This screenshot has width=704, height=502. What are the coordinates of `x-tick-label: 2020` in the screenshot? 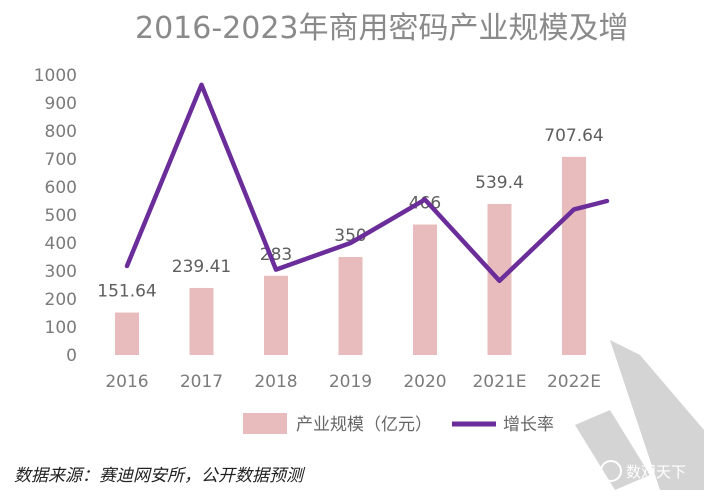 It's located at (424, 382).